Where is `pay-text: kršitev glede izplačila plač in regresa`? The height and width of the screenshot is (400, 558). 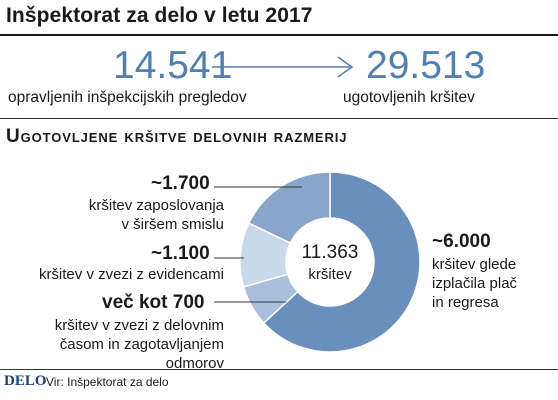 pay-text: kršitev glede izplačila plač in regresa is located at coordinates (474, 283).